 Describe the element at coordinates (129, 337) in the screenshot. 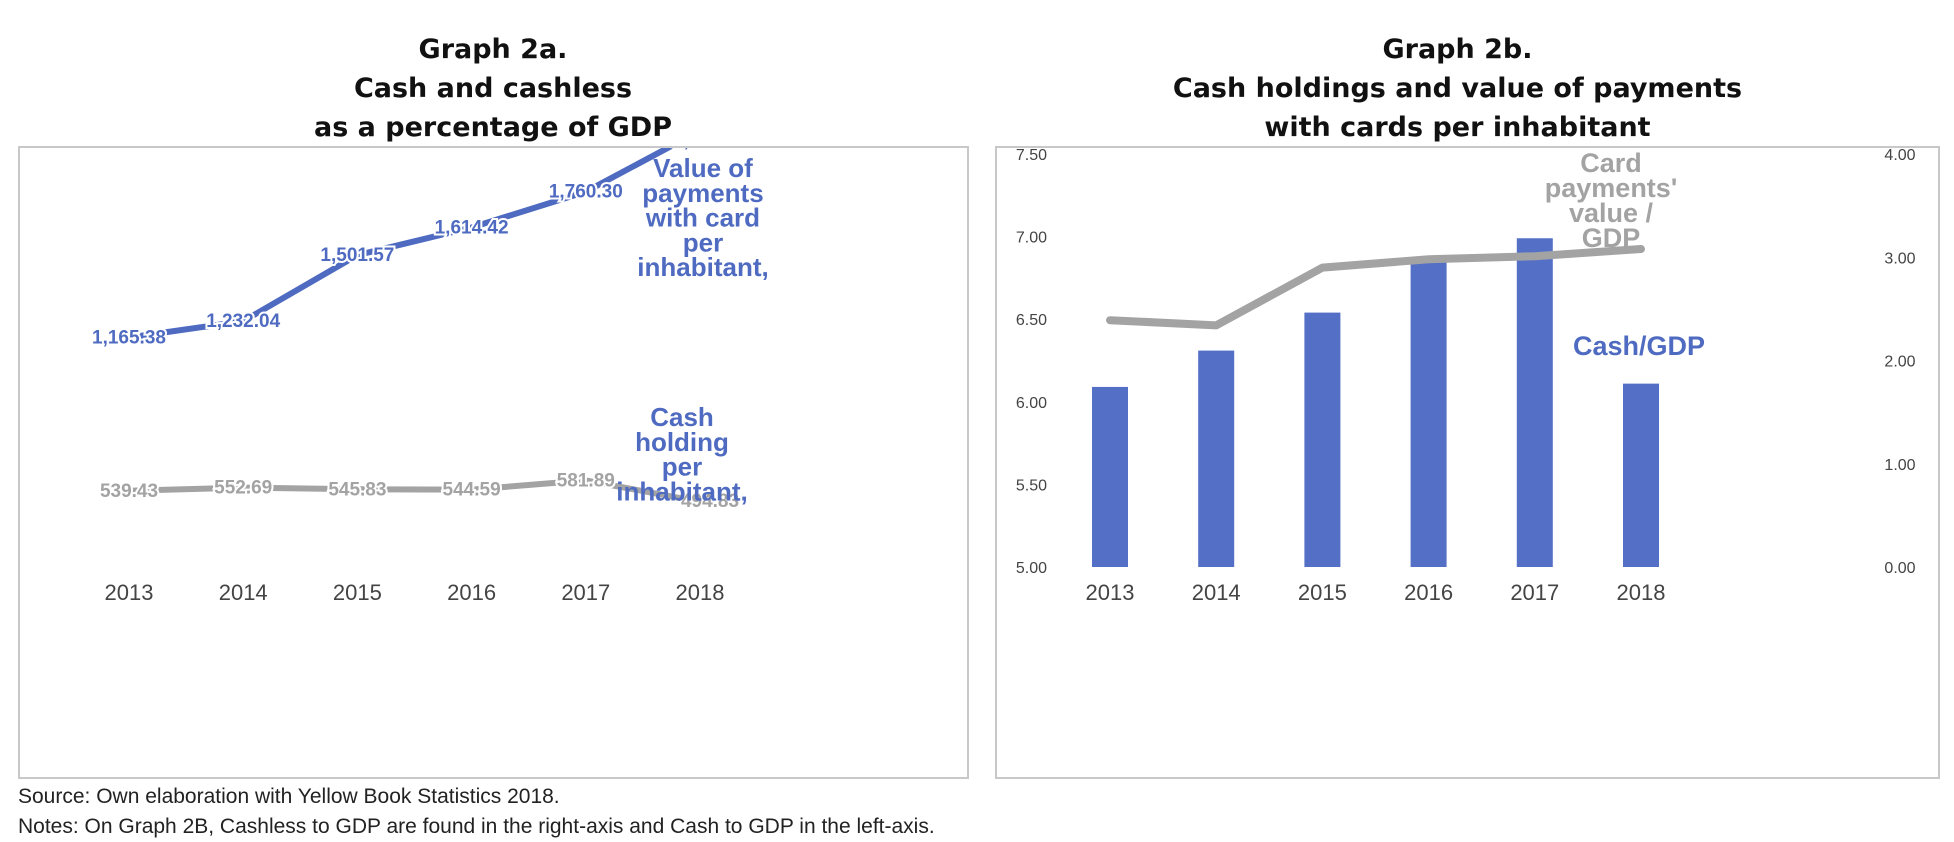

I see `data-label: 1,165.38` at that location.